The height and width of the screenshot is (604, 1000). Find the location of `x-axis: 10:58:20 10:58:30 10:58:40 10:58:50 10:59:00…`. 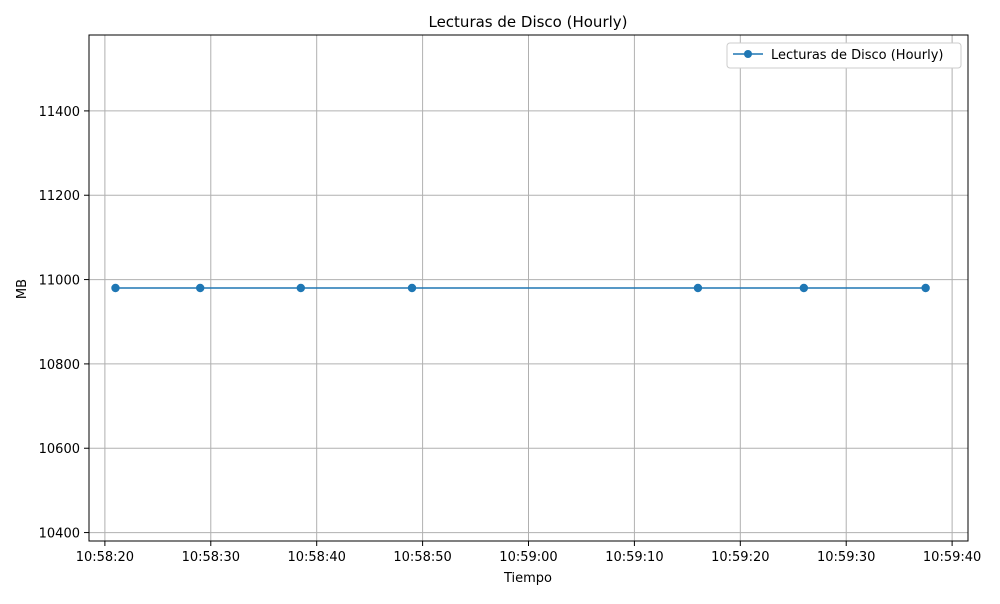

x-axis: 10:58:20 10:58:30 10:58:40 10:58:50 10:59:00… is located at coordinates (528, 553).